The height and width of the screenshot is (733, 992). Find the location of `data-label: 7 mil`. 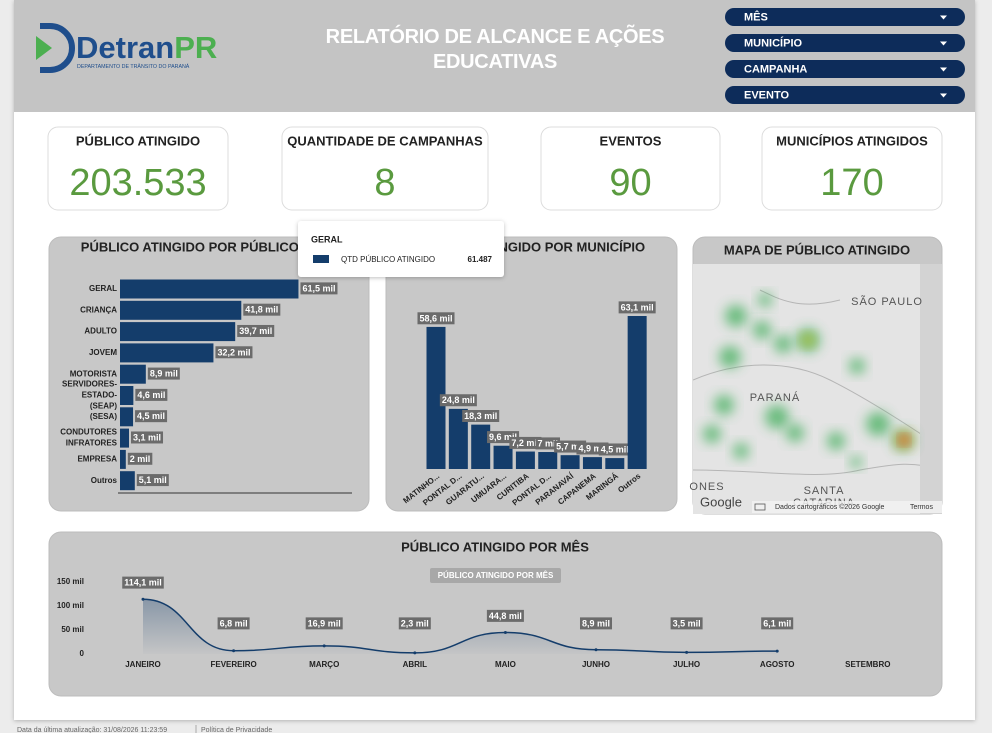

data-label: 7 mil is located at coordinates (547, 443).